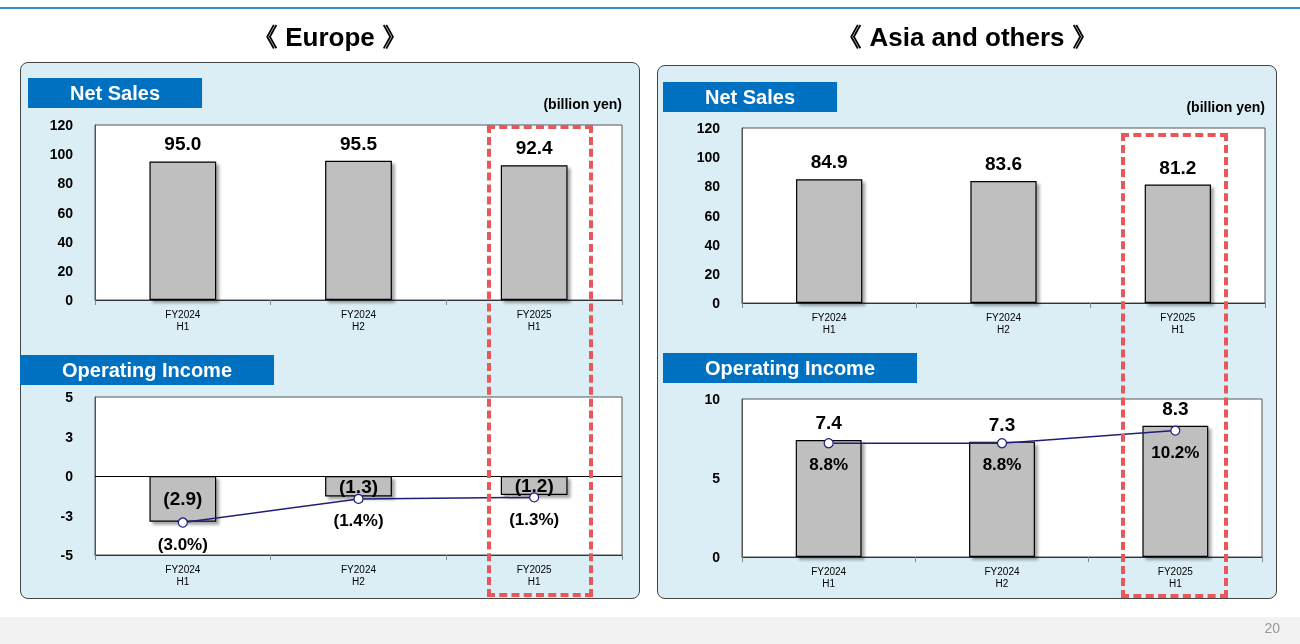 The width and height of the screenshot is (1300, 644). What do you see at coordinates (967, 37) in the screenshot?
I see `text: 《 Asia and others 》` at bounding box center [967, 37].